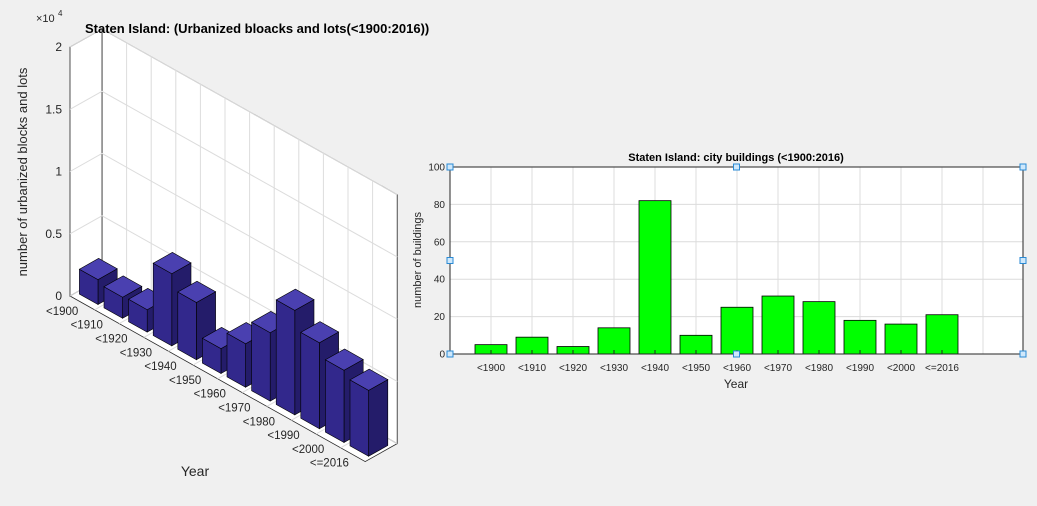 This screenshot has width=1037, height=506. I want to click on chart2d-bars, so click(716, 277).